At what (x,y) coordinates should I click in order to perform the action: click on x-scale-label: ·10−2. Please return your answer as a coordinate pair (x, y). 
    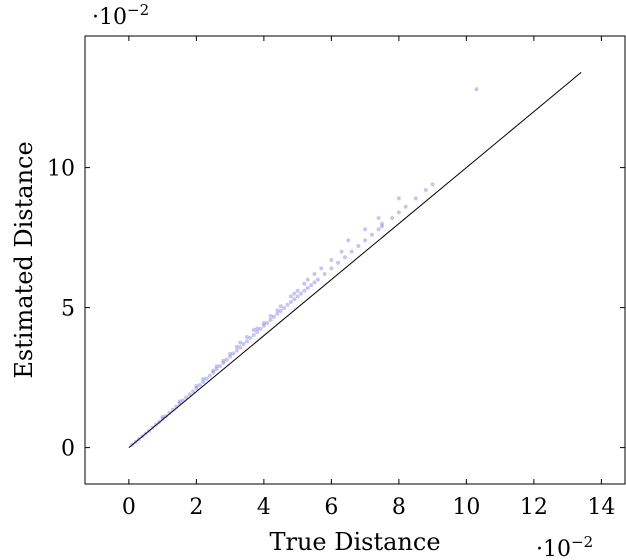
    Looking at the image, I should click on (564, 546).